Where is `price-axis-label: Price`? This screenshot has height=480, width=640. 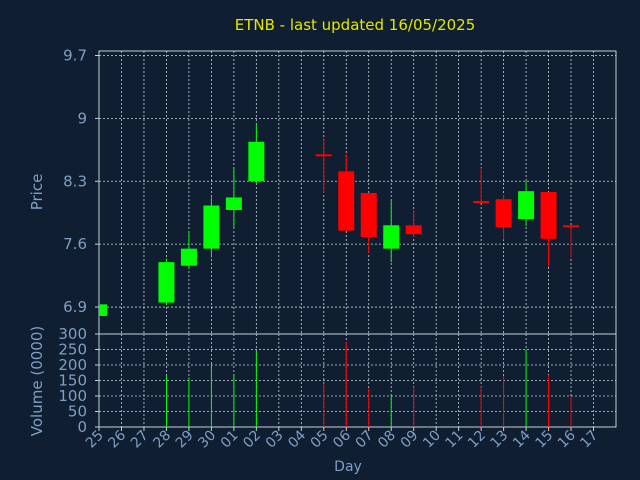
price-axis-label: Price is located at coordinates (37, 192).